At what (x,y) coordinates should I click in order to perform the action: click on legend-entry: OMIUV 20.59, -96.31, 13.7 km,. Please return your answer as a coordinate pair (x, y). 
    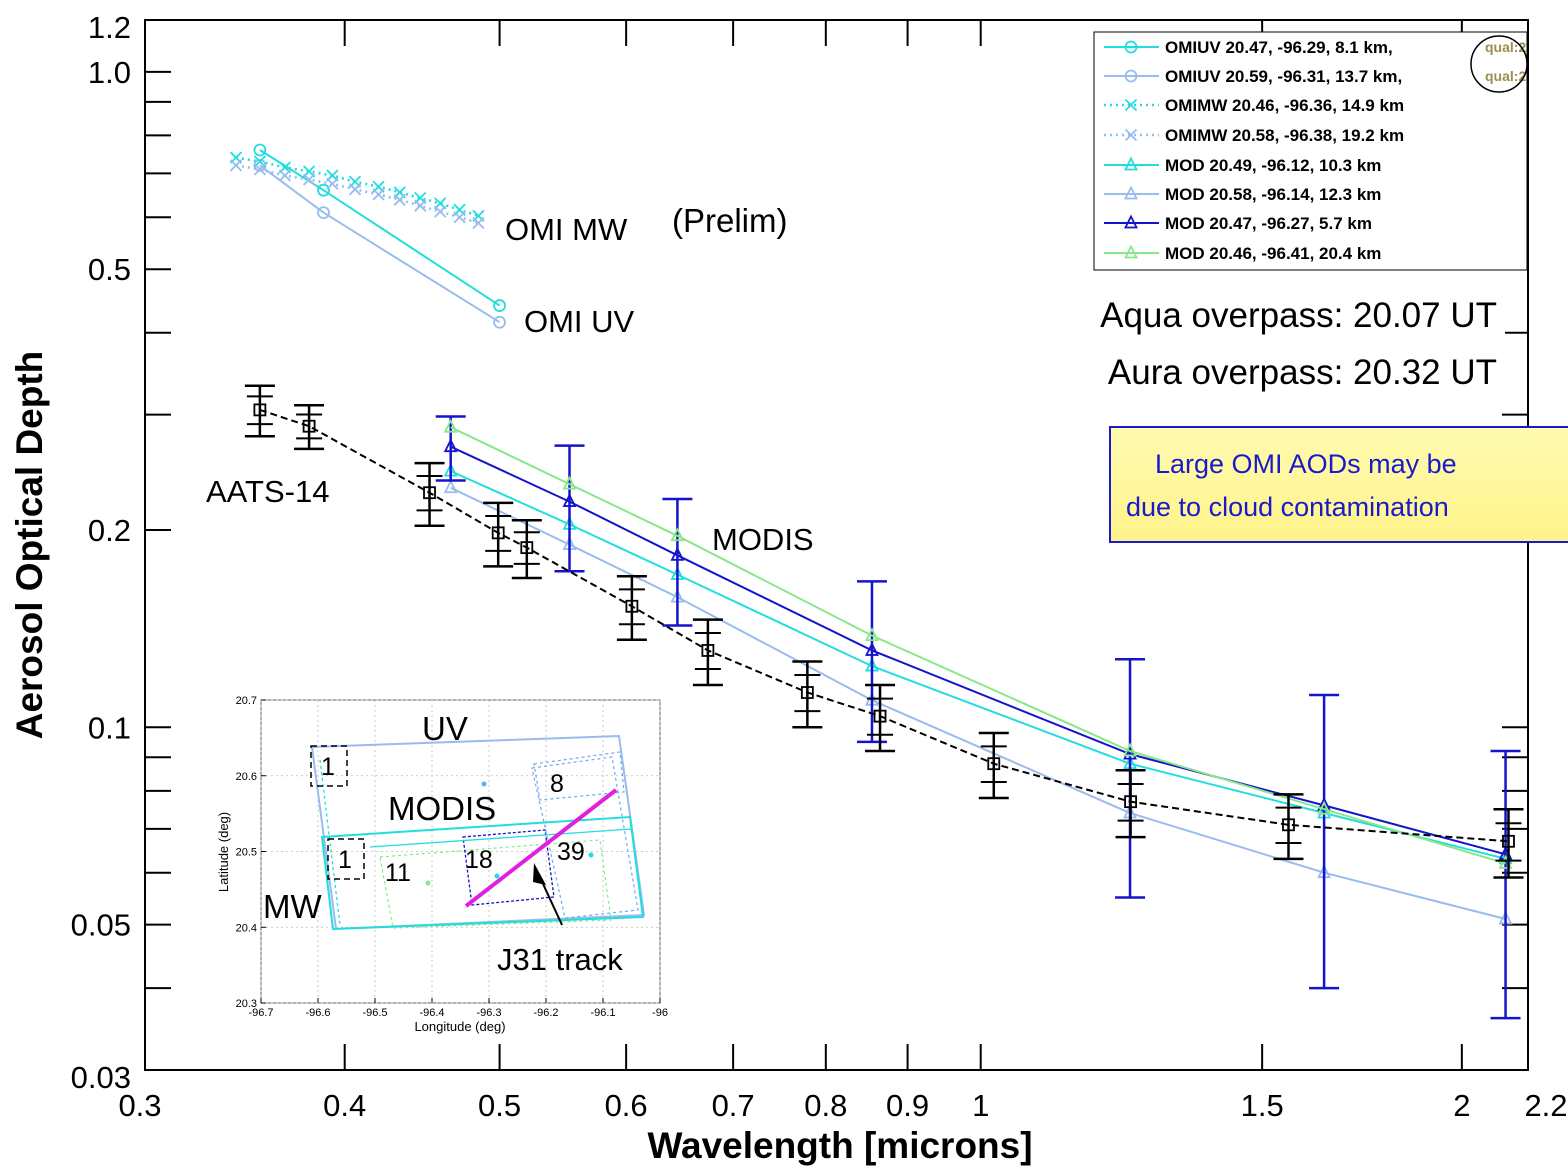
    Looking at the image, I should click on (1283, 76).